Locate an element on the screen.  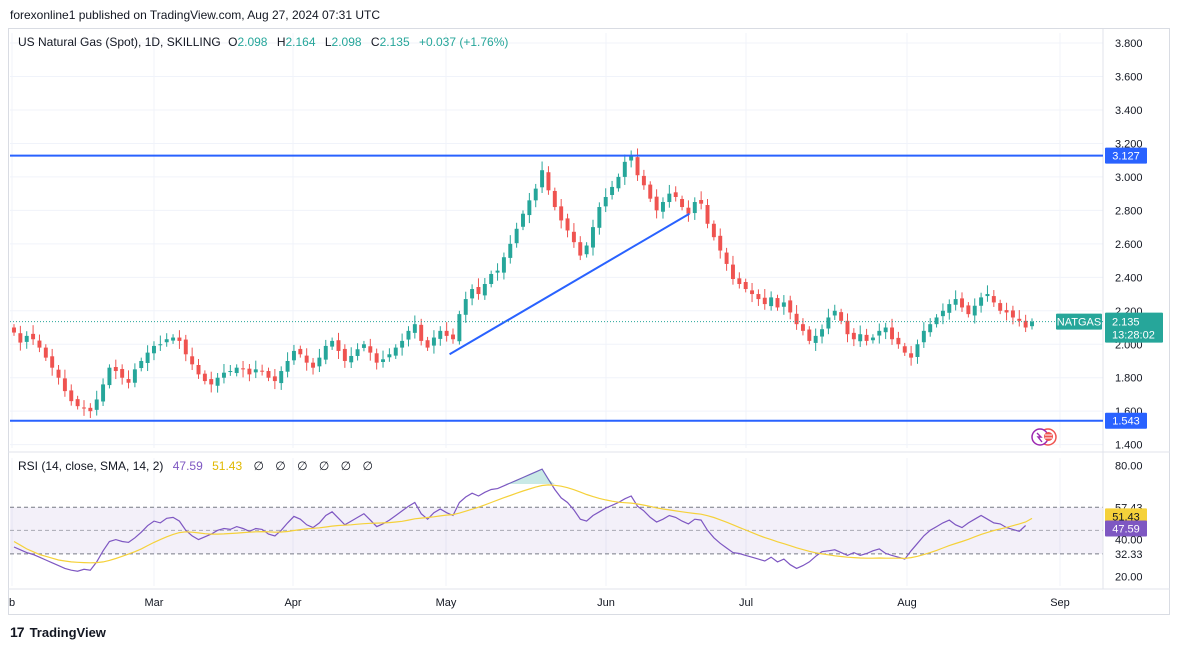
time-tick-label: Apr is located at coordinates (292, 603).